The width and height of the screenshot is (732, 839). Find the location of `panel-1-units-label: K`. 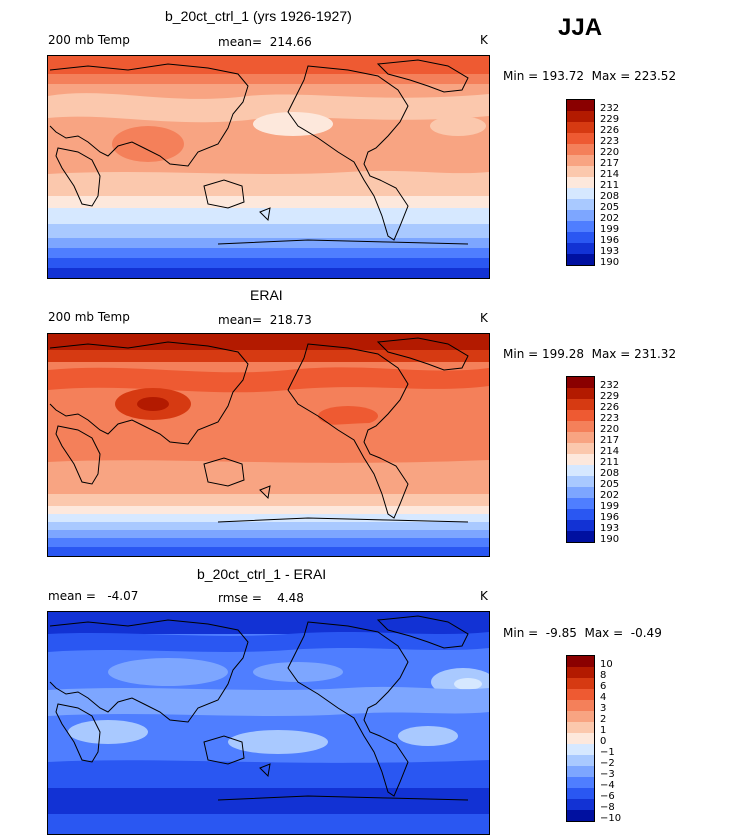

panel-1-units-label: K is located at coordinates (484, 40).